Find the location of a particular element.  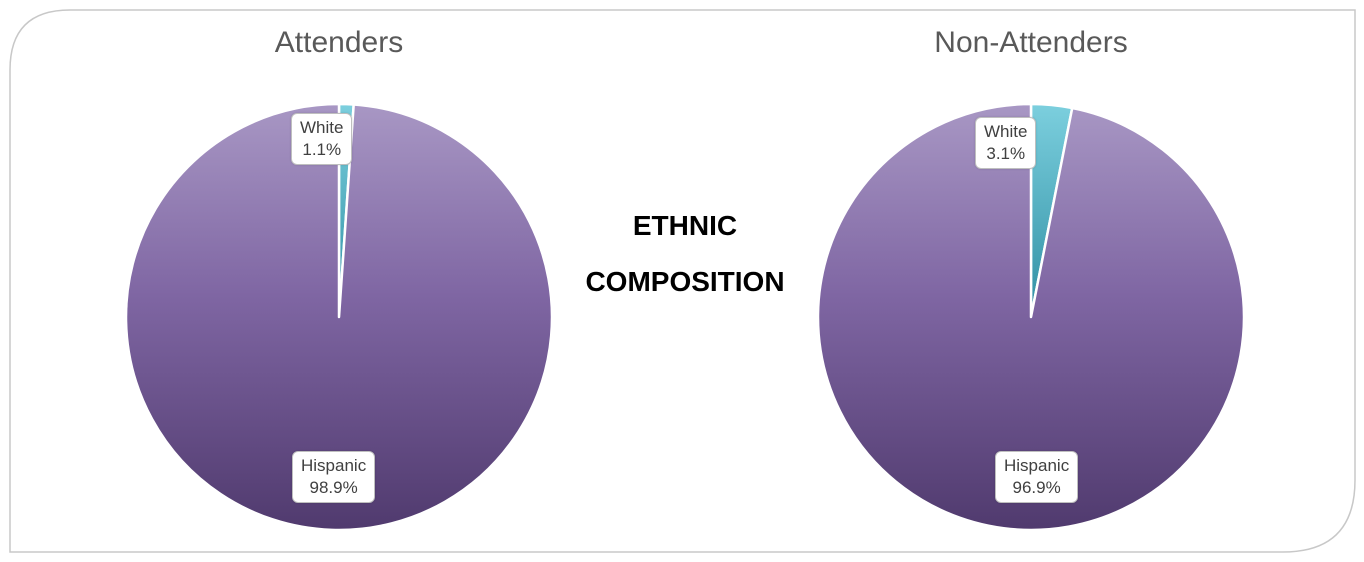

center-title-line2: COMPOSITION is located at coordinates (685, 281).